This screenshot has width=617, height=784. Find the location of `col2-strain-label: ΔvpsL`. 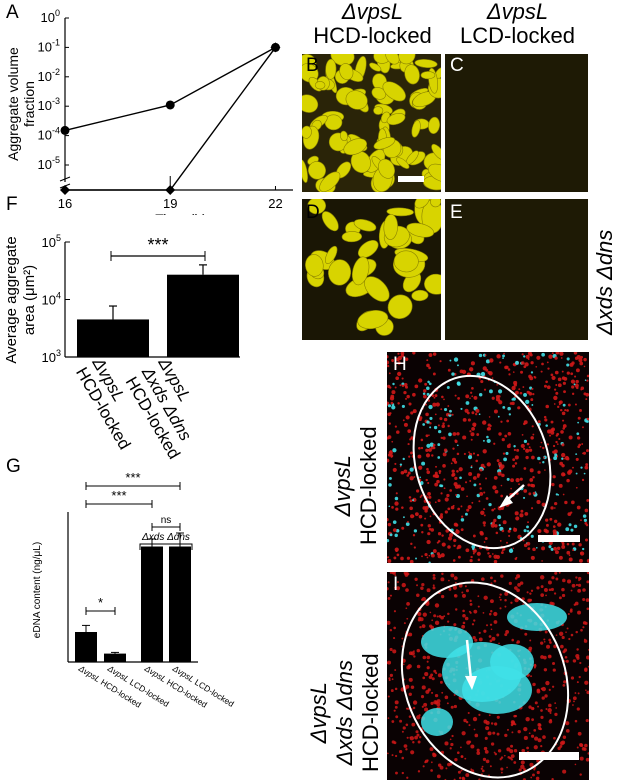

col2-strain-label: ΔvpsL is located at coordinates (517, 12).